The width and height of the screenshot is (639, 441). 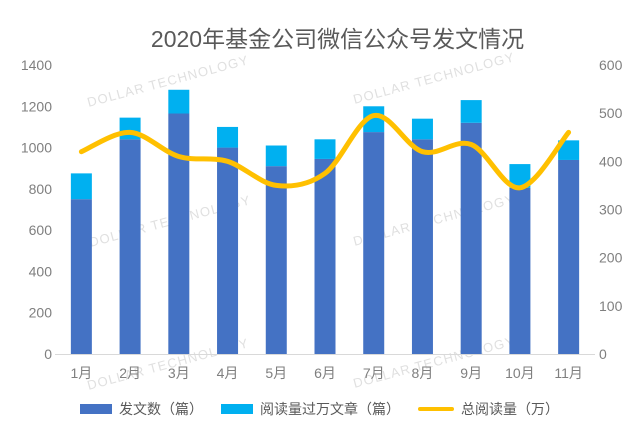 What do you see at coordinates (96, 409) in the screenshot?
I see `legend-swatch-posts` at bounding box center [96, 409].